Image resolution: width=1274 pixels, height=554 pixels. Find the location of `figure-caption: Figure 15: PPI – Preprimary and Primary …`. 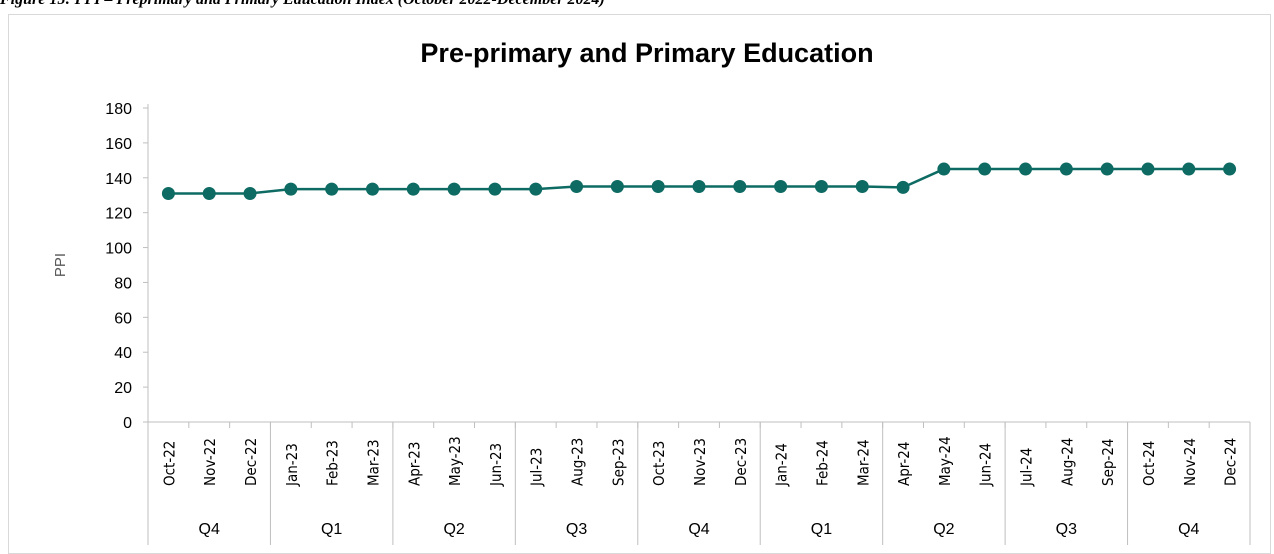

figure-caption: Figure 15: PPI – Preprimary and Primary … is located at coordinates (302, 4).